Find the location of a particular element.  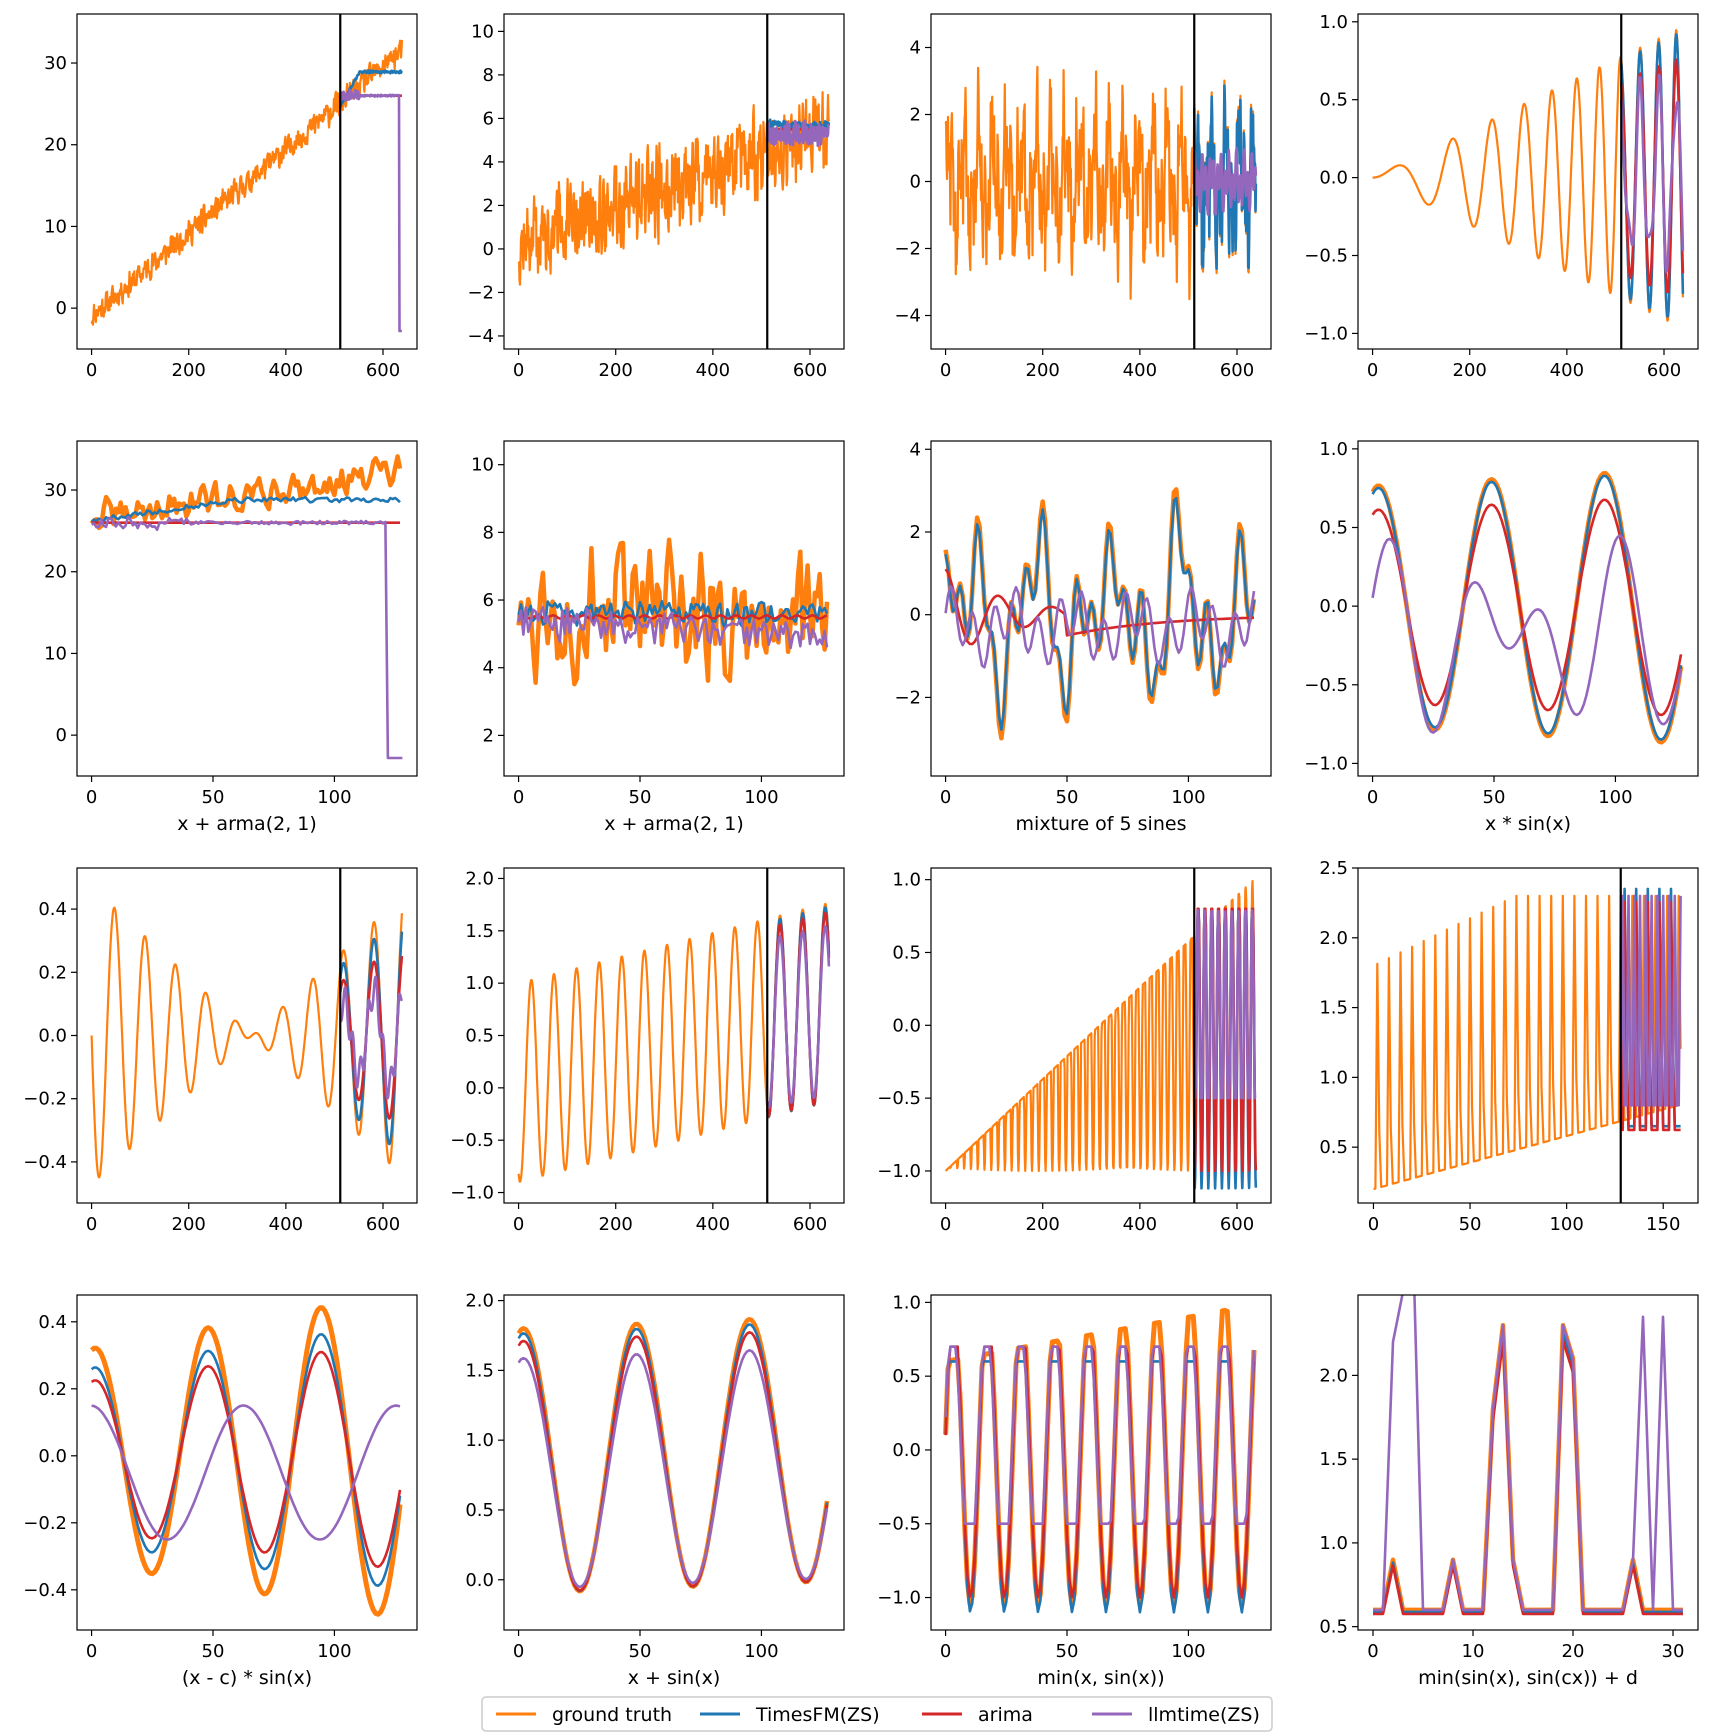

subplot-10: 0 200 400 600 −1.0 −0.5 0.0 0.5 1.0 1.5 2.0 is located at coordinates (647, 1051).